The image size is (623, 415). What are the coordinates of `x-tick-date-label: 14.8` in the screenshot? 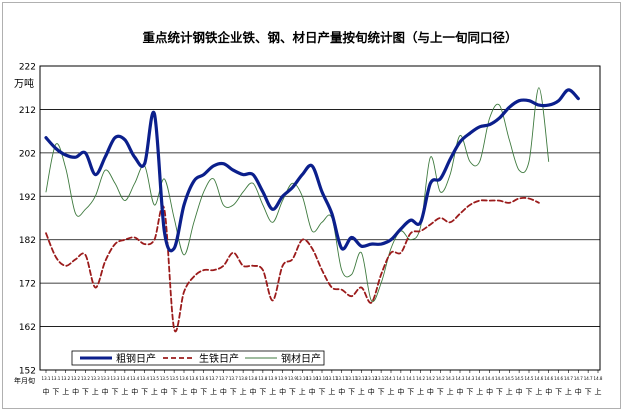 It's located at (598, 378).